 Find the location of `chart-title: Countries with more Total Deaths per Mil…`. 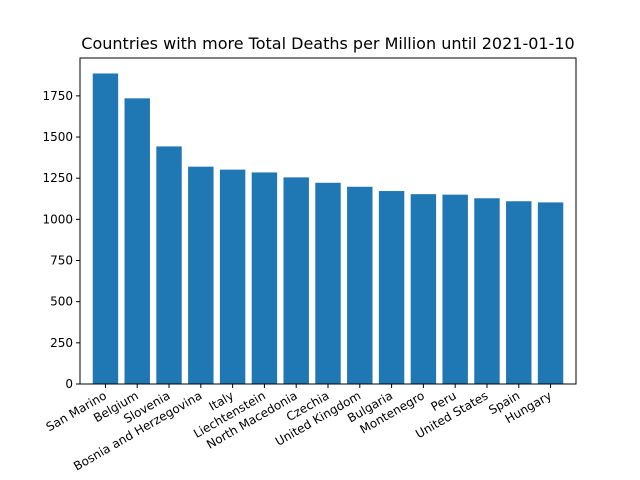

chart-title: Countries with more Total Deaths per Mil… is located at coordinates (327, 43).